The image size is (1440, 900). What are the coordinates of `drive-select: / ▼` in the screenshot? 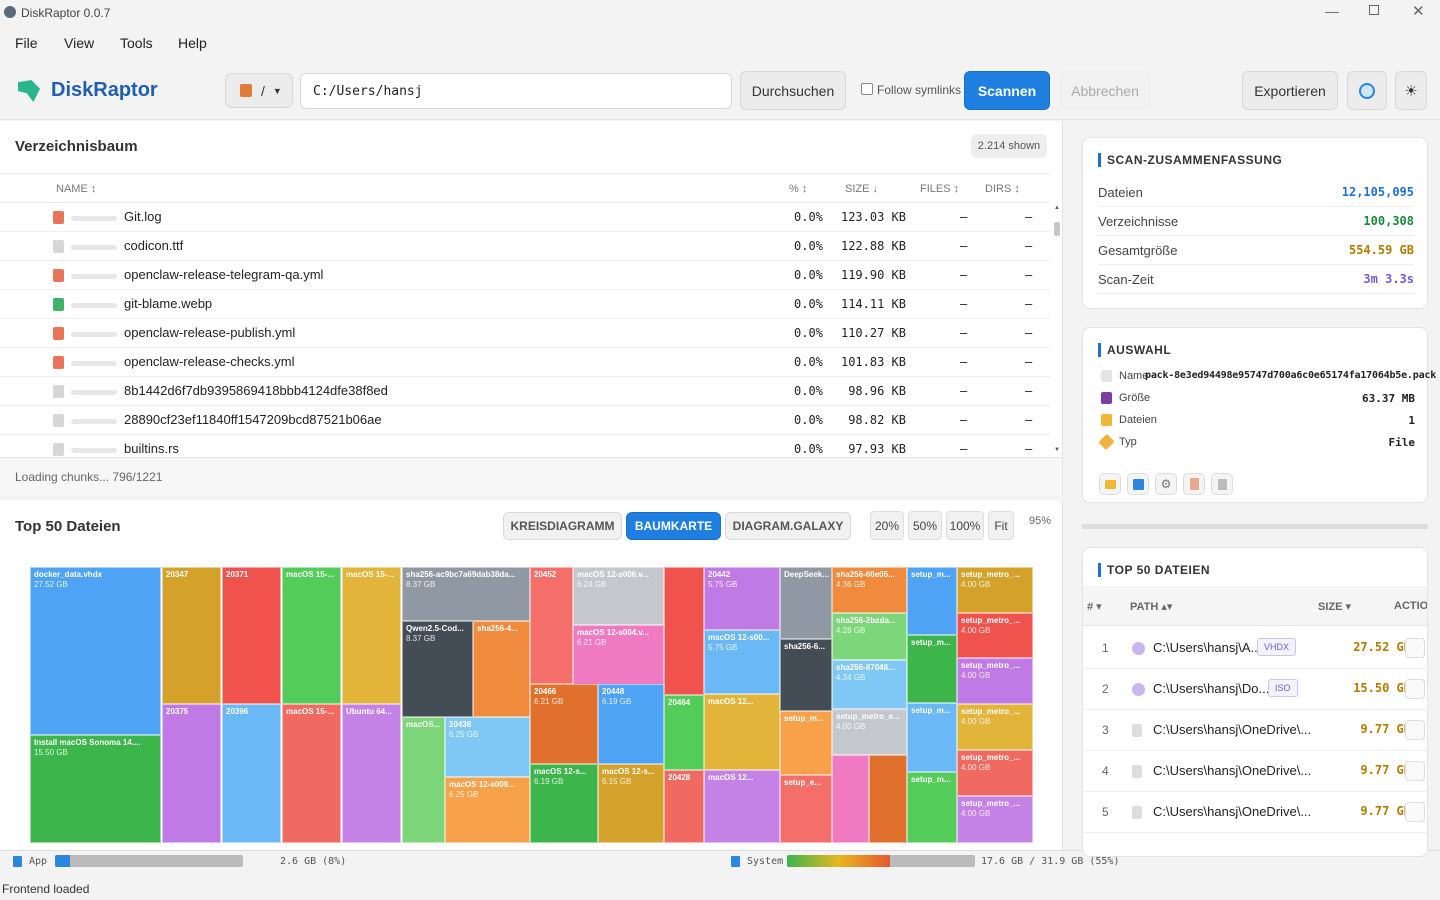 It's located at (259, 90).